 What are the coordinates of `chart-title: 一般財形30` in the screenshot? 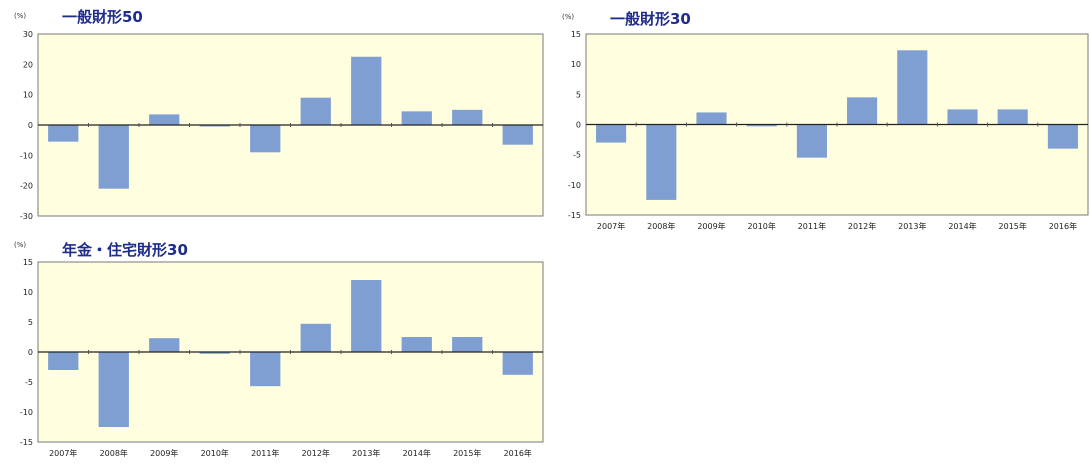 It's located at (650, 19).